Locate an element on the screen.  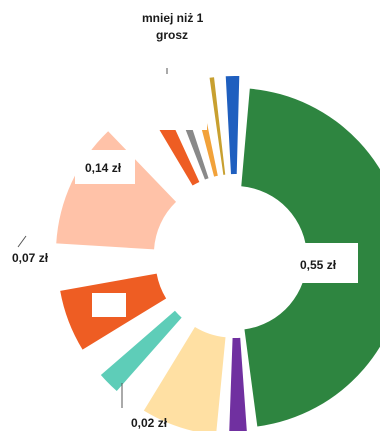
label-014: 0,14 zł is located at coordinates (103, 168).